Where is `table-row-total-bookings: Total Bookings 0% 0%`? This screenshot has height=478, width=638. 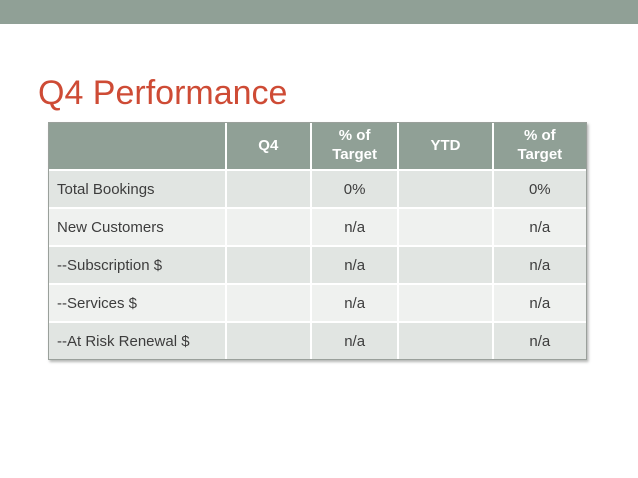
table-row-total-bookings: Total Bookings 0% 0% is located at coordinates (317, 190).